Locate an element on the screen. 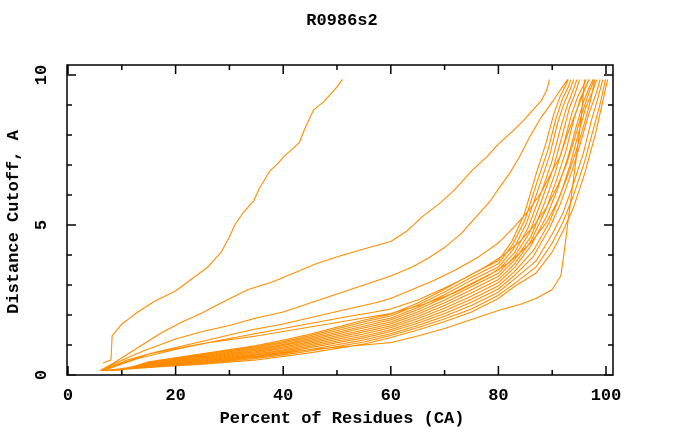 The height and width of the screenshot is (440, 680). y-tick-label: 10 is located at coordinates (42, 75).